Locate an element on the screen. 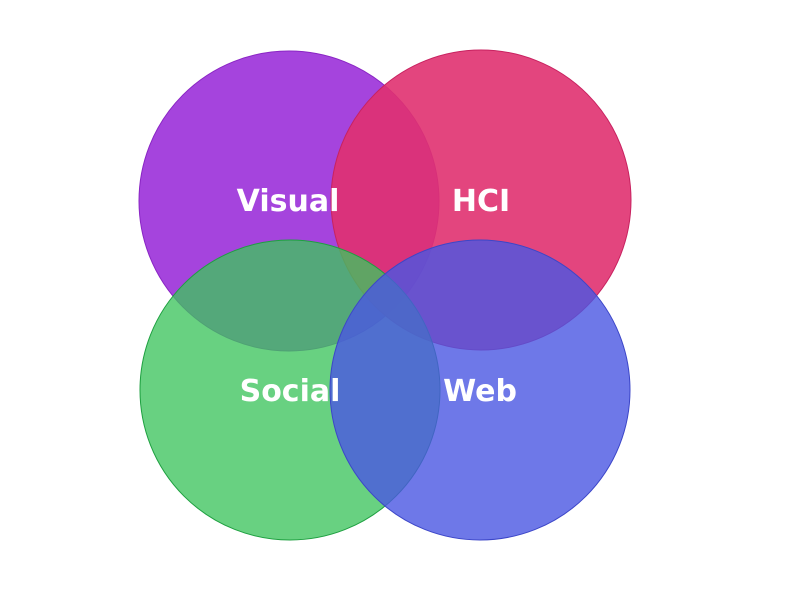 Image resolution: width=800 pixels, height=600 pixels. set-label-visual: Visual is located at coordinates (288, 201).